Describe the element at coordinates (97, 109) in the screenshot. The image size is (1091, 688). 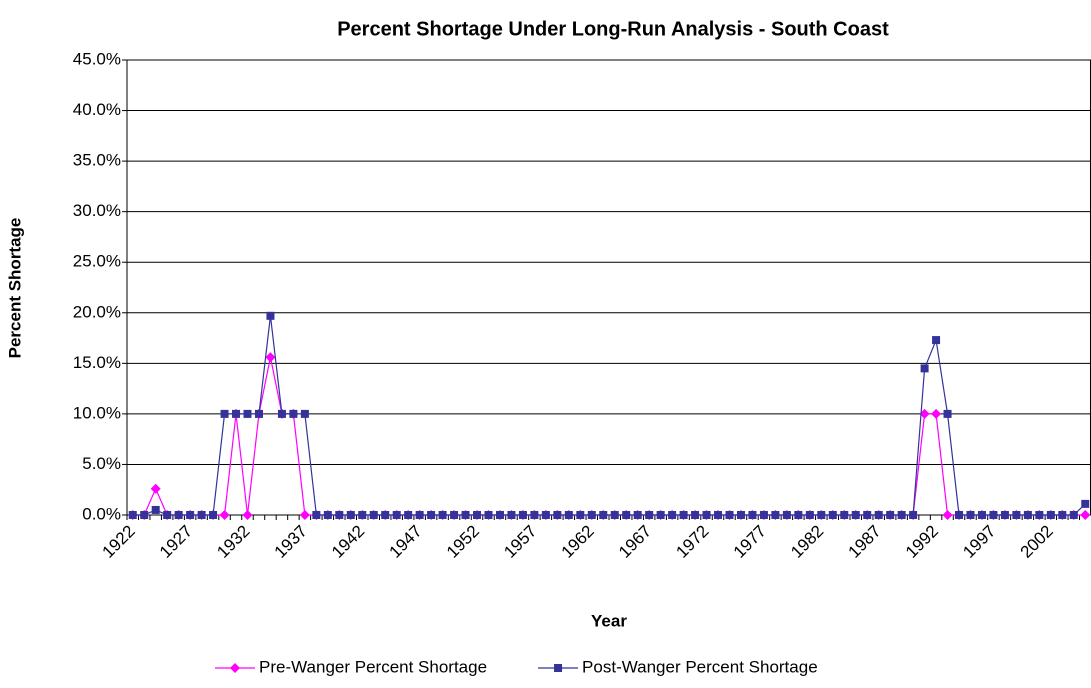
I see `y-tick-label: 40.0%` at that location.